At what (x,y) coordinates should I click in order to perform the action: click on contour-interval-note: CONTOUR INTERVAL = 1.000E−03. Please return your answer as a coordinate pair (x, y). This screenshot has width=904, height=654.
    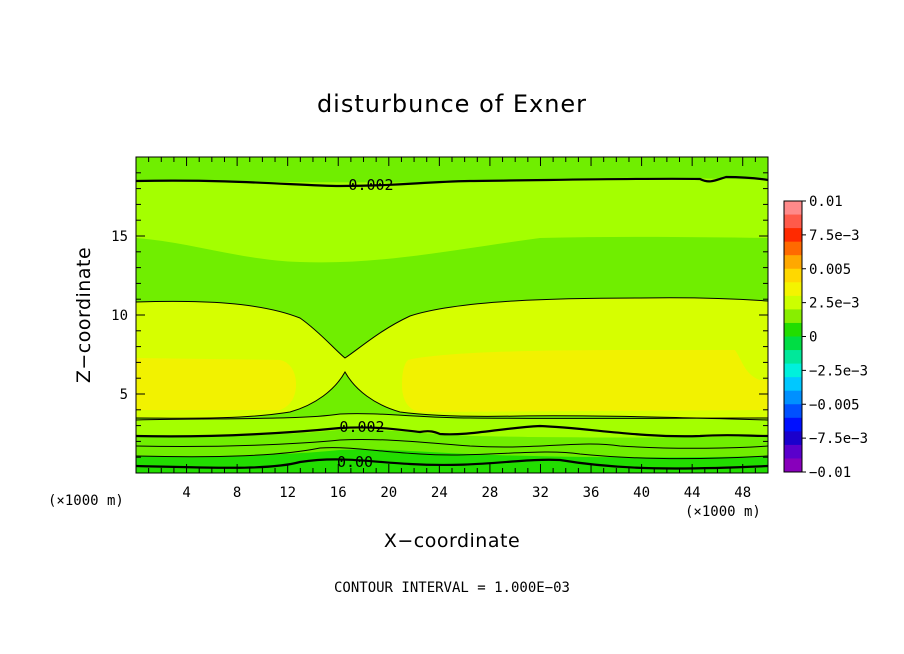
    Looking at the image, I should click on (452, 588).